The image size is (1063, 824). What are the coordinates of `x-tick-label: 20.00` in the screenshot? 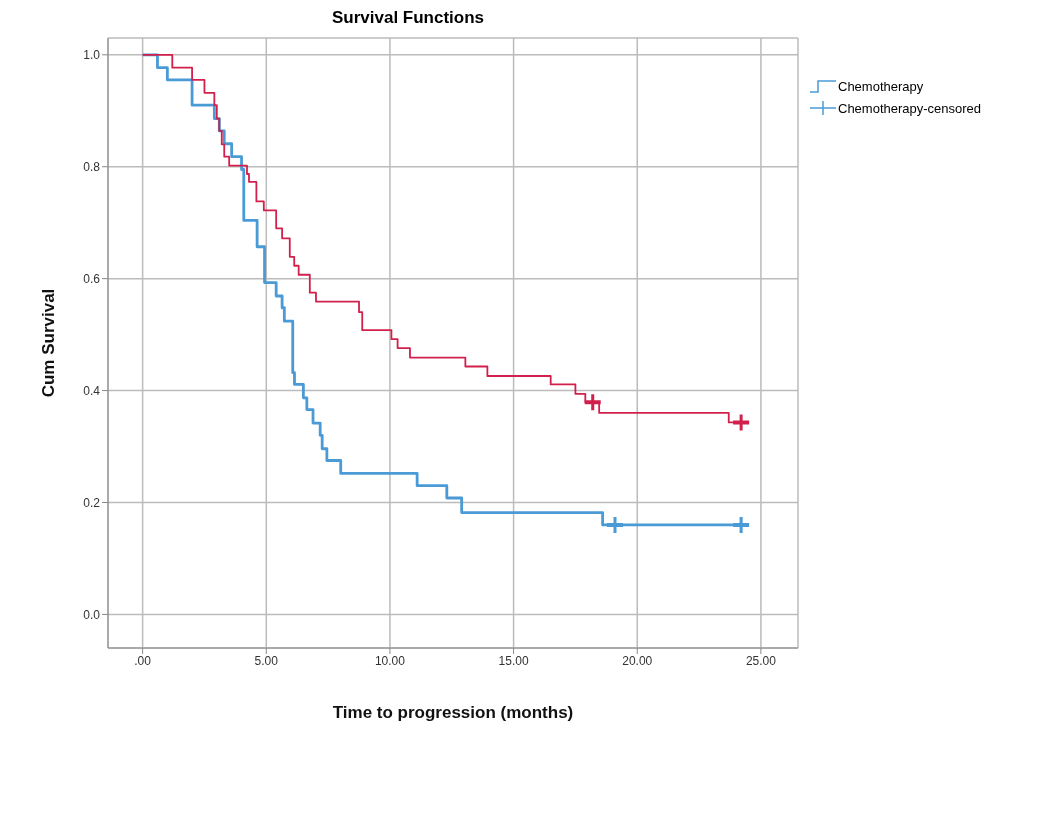 It's located at (637, 660).